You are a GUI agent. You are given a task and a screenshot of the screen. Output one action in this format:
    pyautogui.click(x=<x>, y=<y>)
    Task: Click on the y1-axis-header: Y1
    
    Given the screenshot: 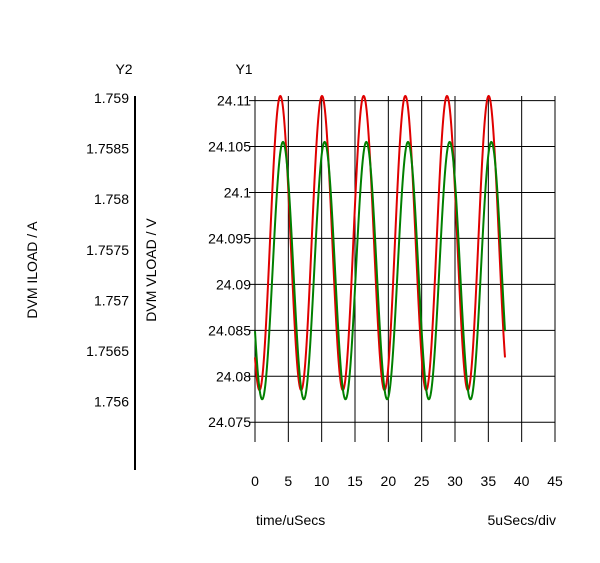 What is the action you would take?
    pyautogui.click(x=243, y=69)
    